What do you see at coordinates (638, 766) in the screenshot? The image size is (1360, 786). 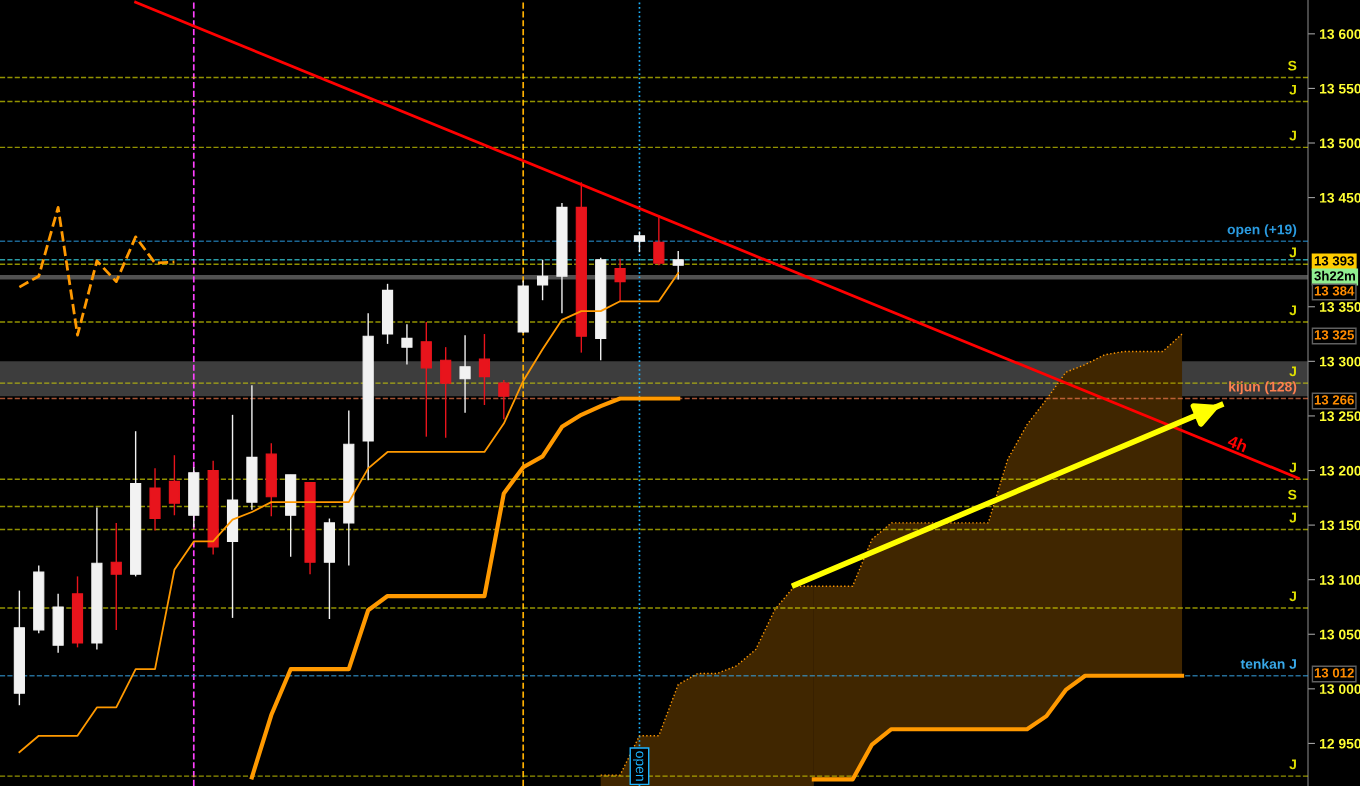 I see `annotation: open` at bounding box center [638, 766].